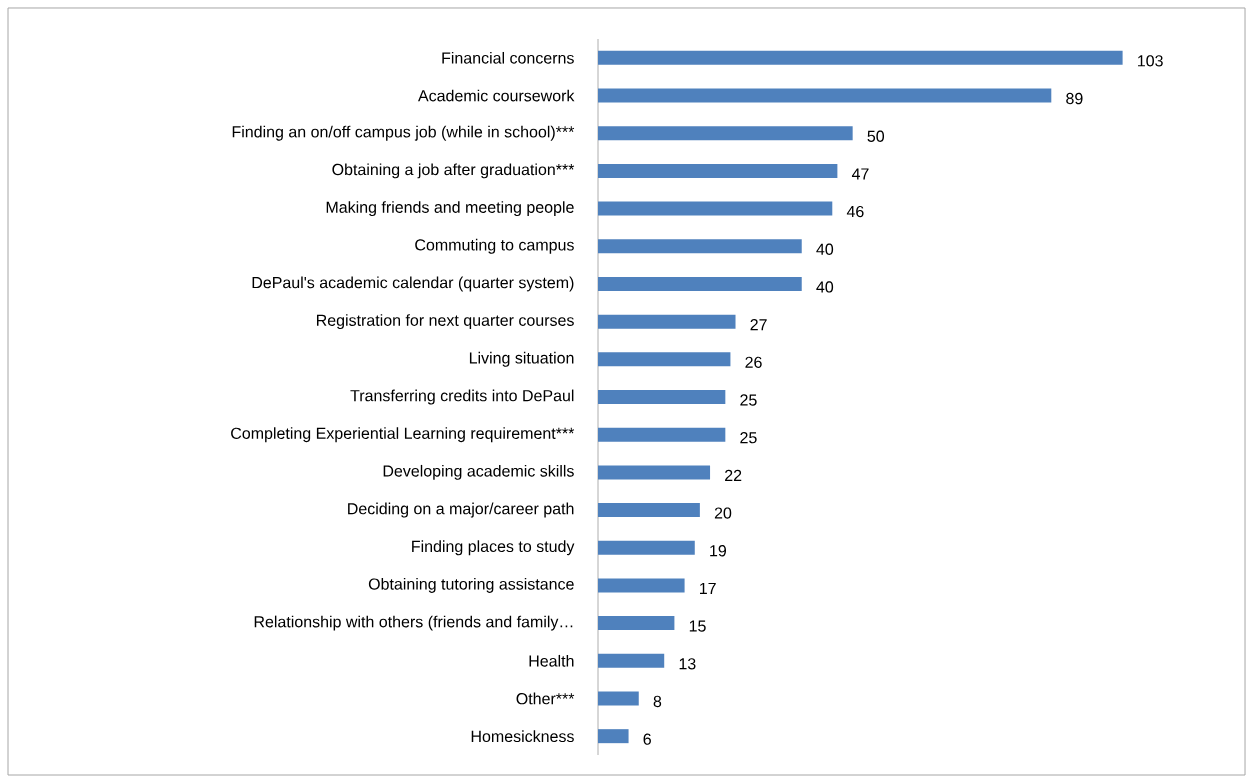 The height and width of the screenshot is (783, 1253). Describe the element at coordinates (478, 472) in the screenshot. I see `y-tick-label: Developing academic skills` at that location.